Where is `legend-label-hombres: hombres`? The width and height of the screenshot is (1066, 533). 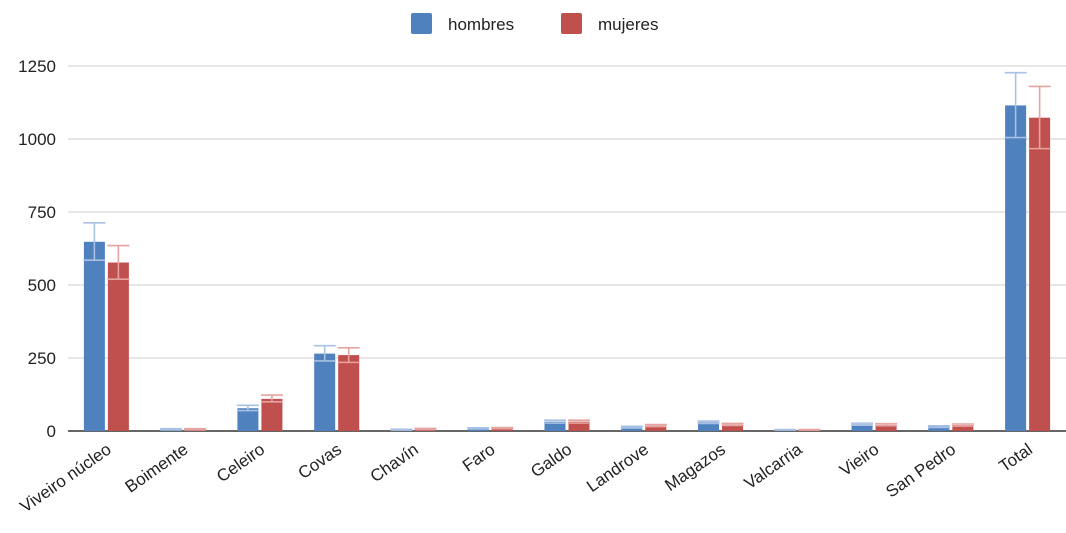
legend-label-hombres: hombres is located at coordinates (481, 24).